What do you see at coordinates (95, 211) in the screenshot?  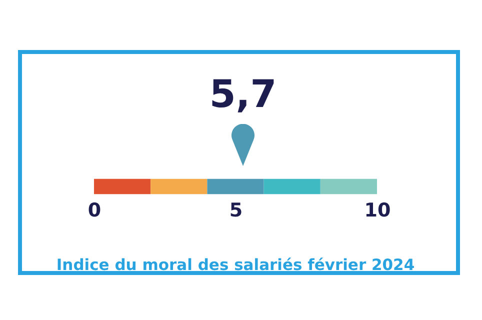 I see `x-tick-label: 0` at bounding box center [95, 211].